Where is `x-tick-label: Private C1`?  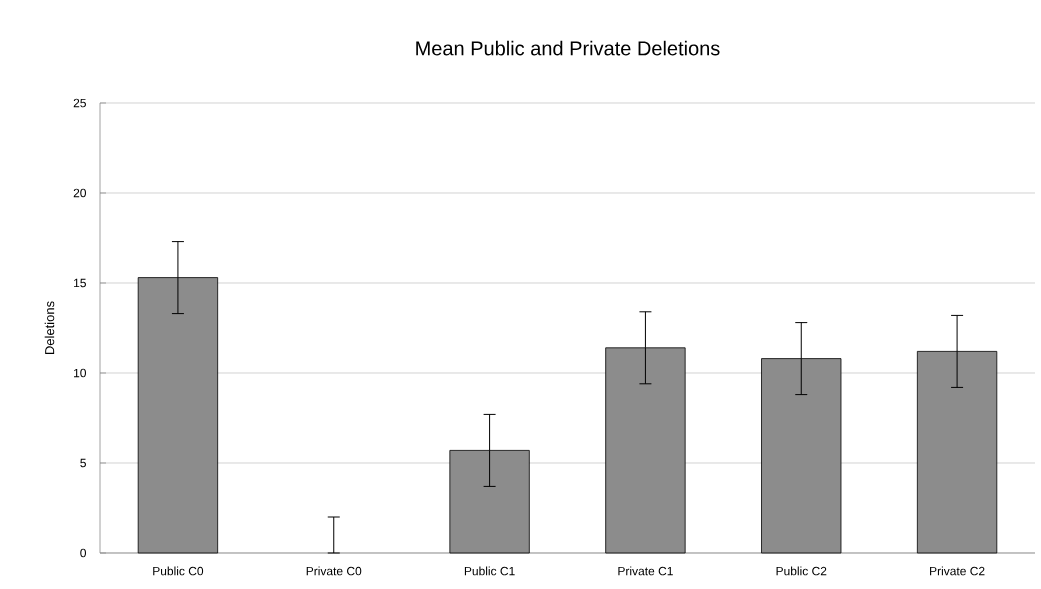
x-tick-label: Private C1 is located at coordinates (645, 571).